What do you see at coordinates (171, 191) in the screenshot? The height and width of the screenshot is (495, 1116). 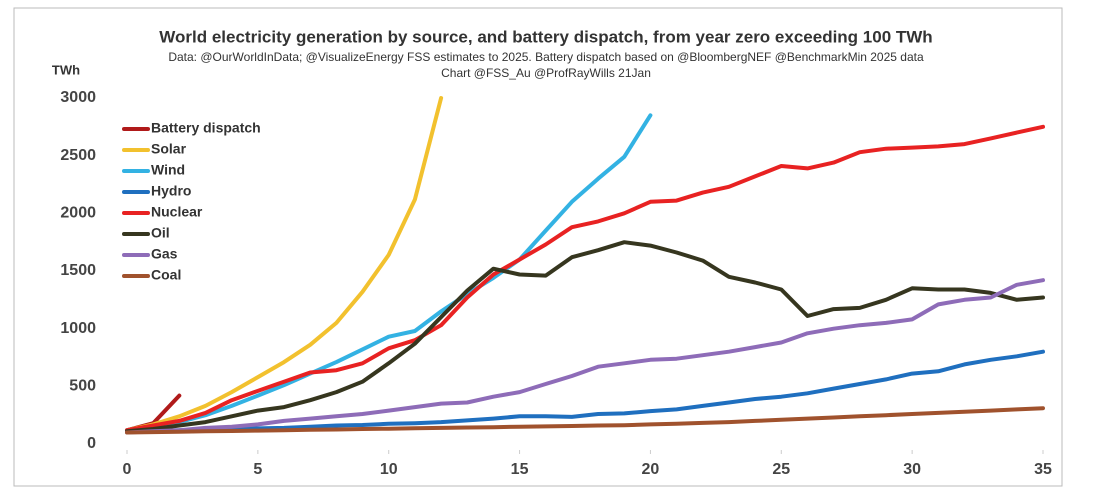 I see `legend-label: Hydro` at bounding box center [171, 191].